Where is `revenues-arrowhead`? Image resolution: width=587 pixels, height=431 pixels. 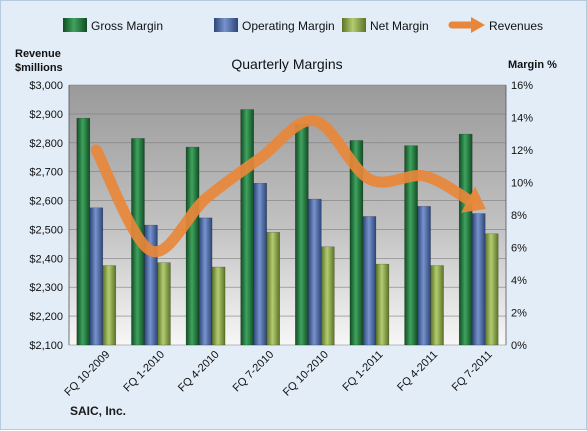 revenues-arrowhead is located at coordinates (473, 199).